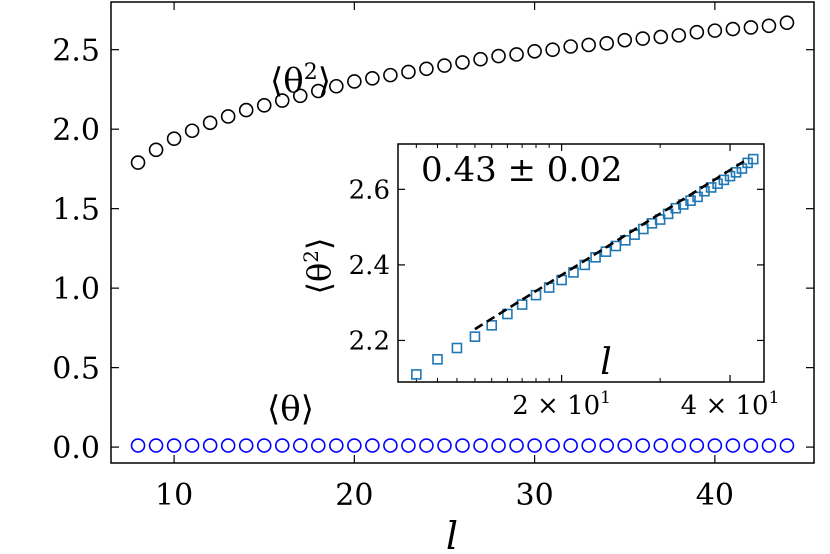 The image size is (830, 554). Describe the element at coordinates (76, 289) in the screenshot. I see `main-y-tick-label: 1.0` at that location.